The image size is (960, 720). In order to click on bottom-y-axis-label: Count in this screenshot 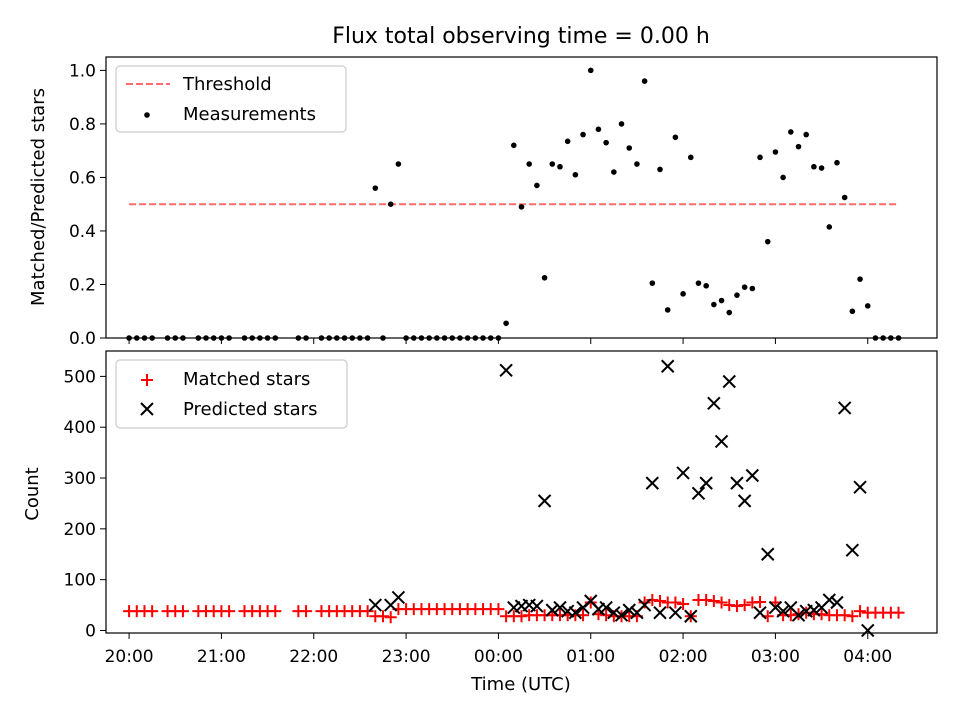, I will do `click(32, 493)`.